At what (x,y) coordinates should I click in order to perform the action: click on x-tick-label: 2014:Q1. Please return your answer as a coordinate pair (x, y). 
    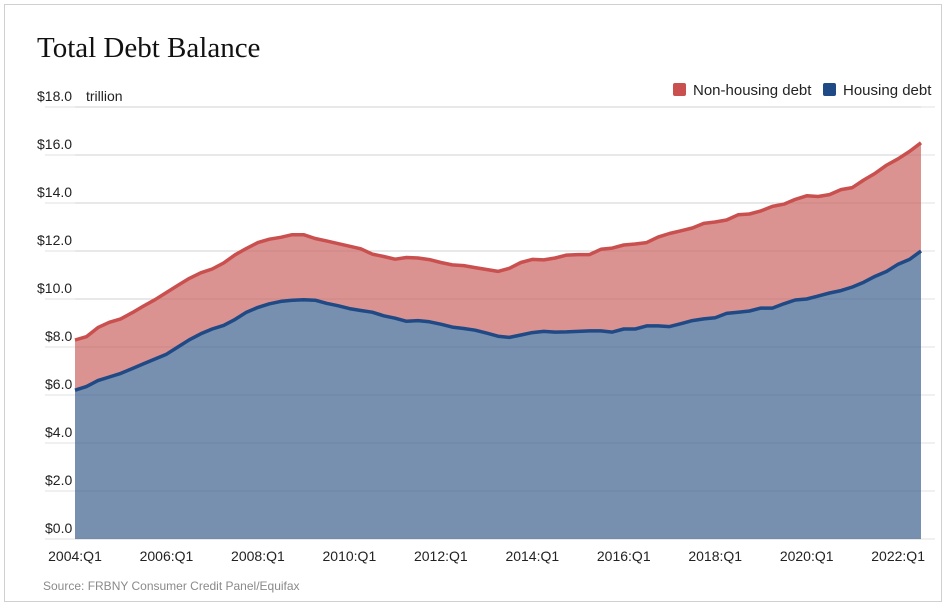
    Looking at the image, I should click on (532, 556).